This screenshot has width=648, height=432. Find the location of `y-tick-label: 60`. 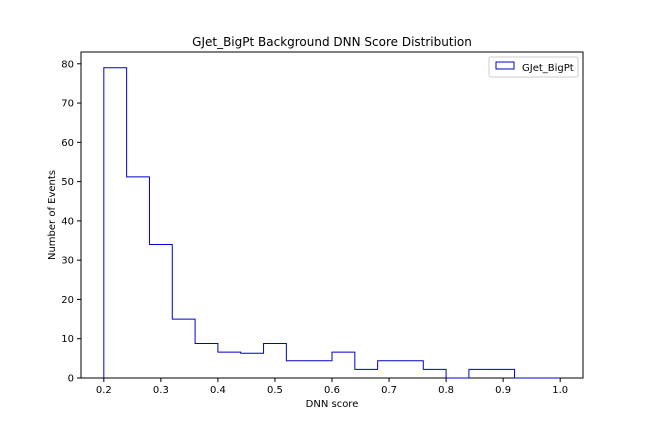

y-tick-label: 60 is located at coordinates (67, 143).